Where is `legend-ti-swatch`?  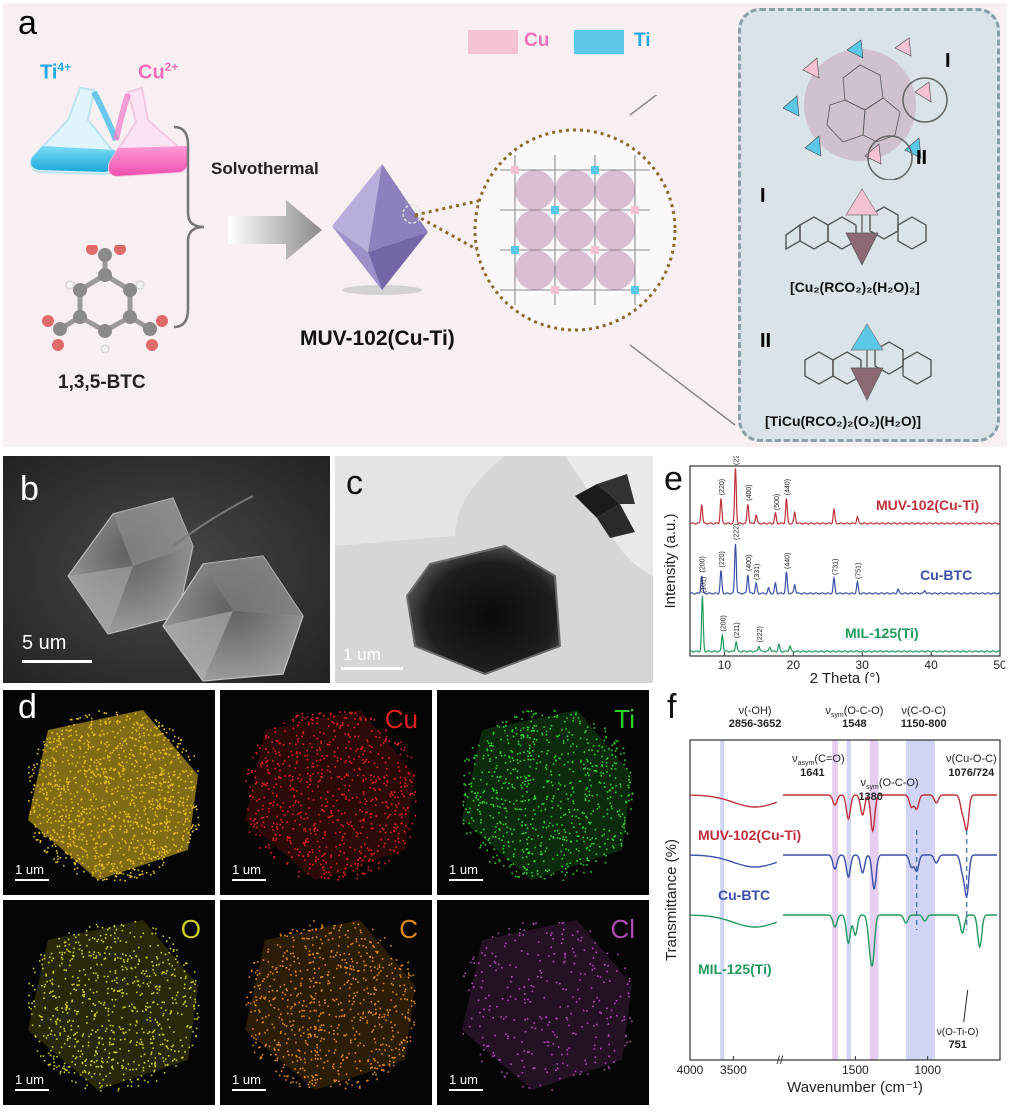 legend-ti-swatch is located at coordinates (599, 42).